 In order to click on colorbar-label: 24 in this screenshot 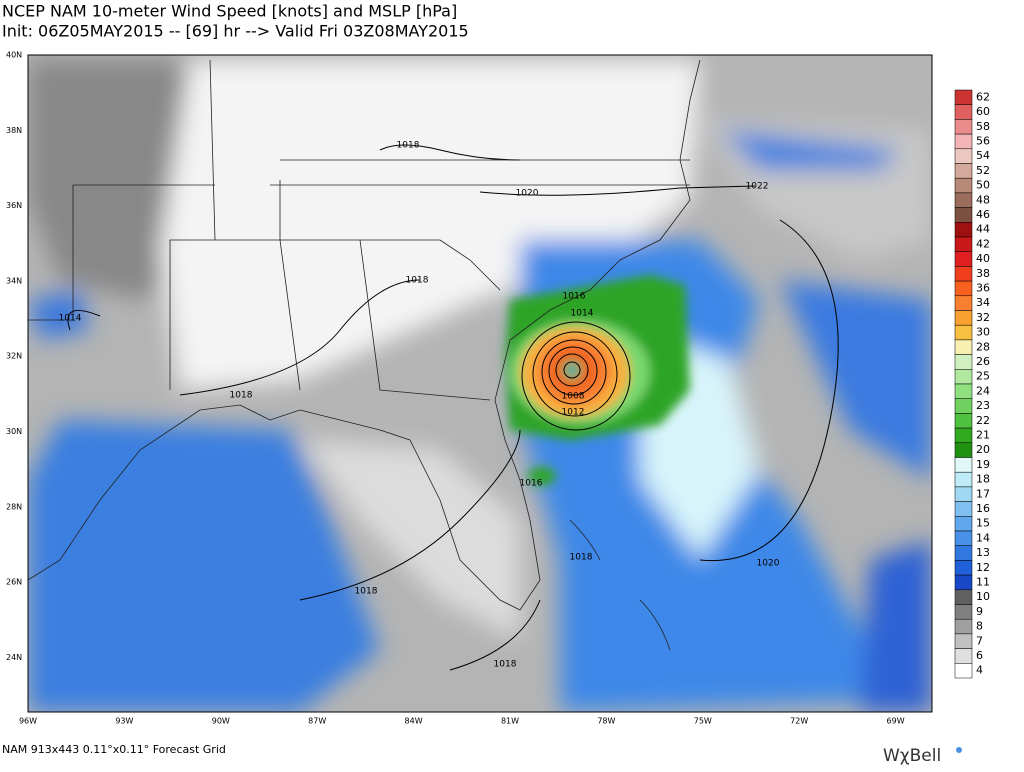, I will do `click(983, 390)`.